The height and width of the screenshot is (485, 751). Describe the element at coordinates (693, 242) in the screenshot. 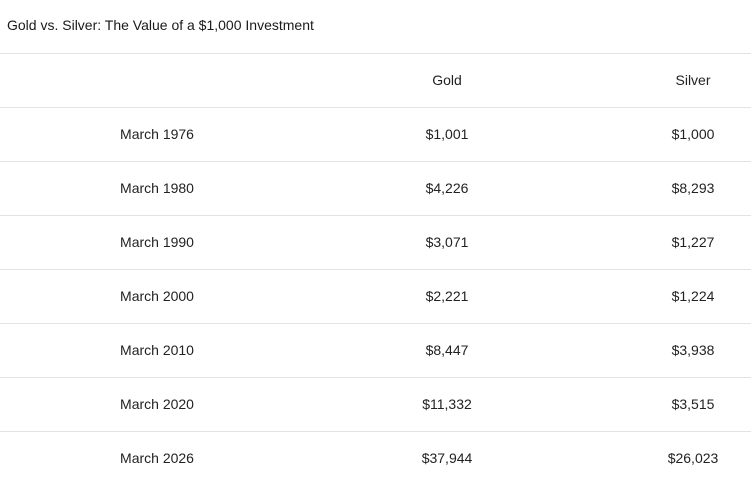

I see `table-cell: $1,227` at that location.